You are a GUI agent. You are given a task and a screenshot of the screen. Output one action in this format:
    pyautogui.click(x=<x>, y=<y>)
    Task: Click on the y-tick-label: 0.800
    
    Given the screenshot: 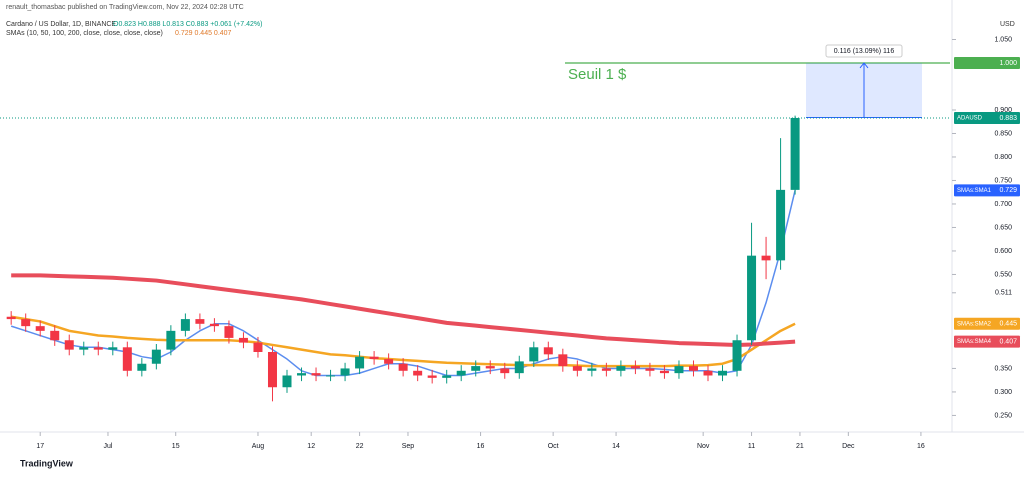 What is the action you would take?
    pyautogui.click(x=1003, y=157)
    